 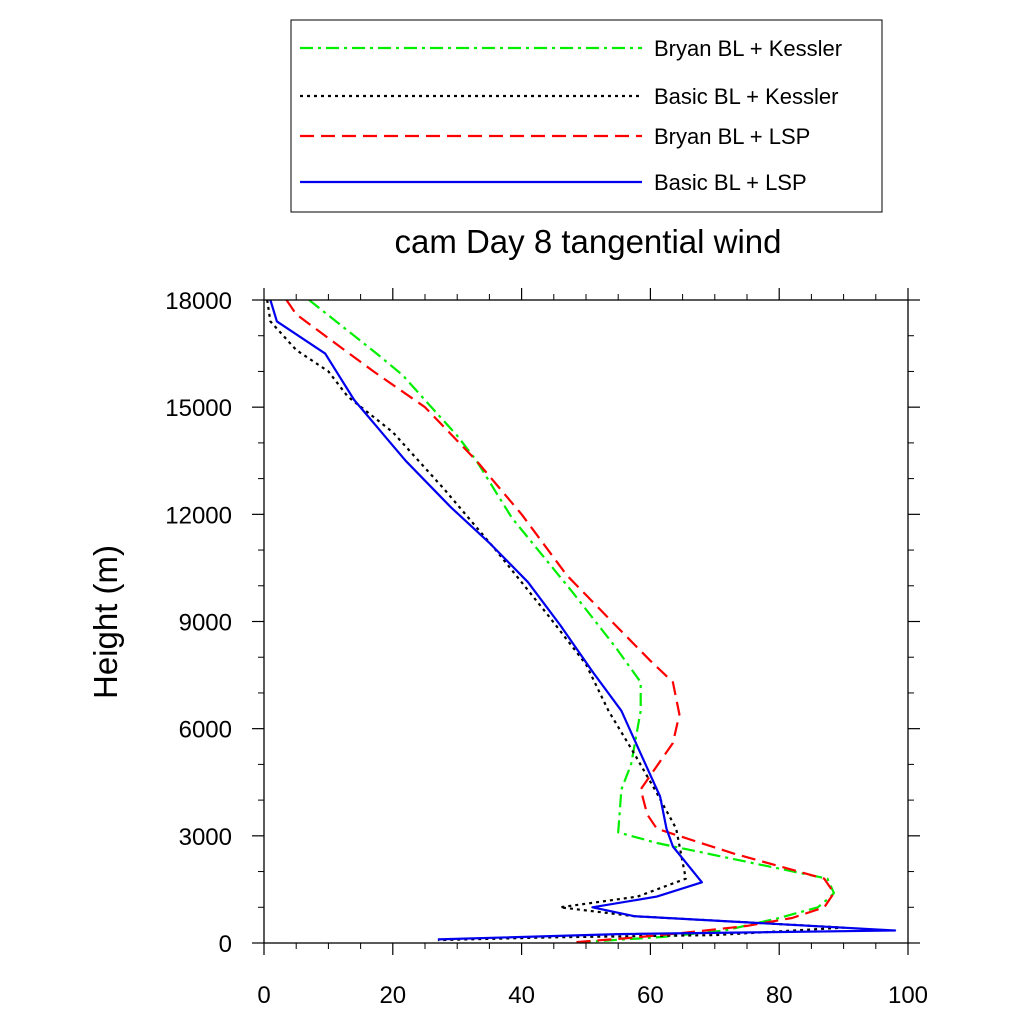 What do you see at coordinates (521, 995) in the screenshot?
I see `x-tick-label: 40` at bounding box center [521, 995].